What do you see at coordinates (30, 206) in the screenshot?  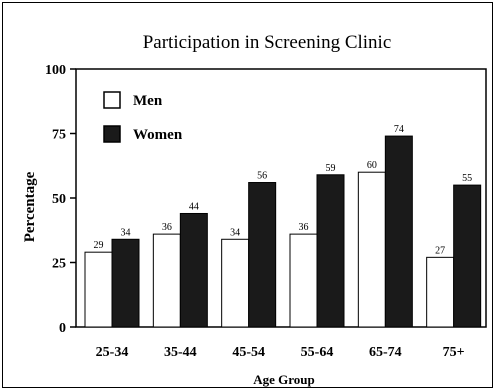 I see `y-axis-label: Percentage` at bounding box center [30, 206].